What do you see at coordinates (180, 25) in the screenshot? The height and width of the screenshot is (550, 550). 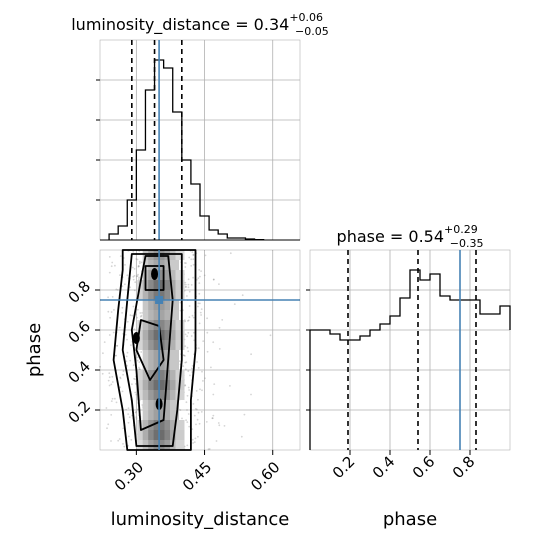 I see `hist-ld-title-main: luminosity_distance = 0.34` at bounding box center [180, 25].